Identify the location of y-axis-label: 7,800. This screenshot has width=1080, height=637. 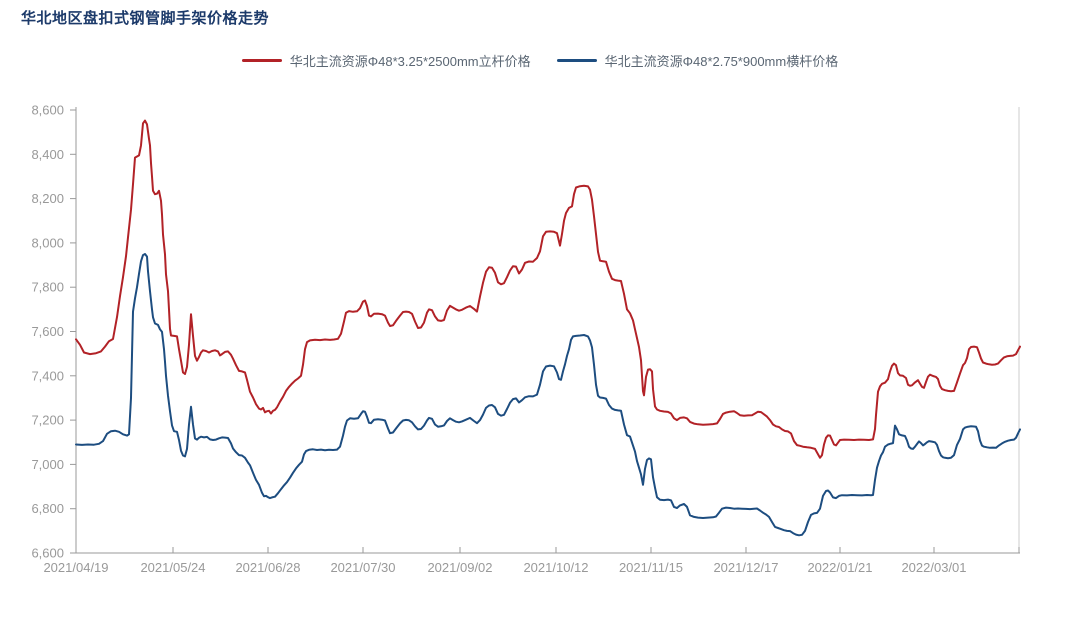
(47, 287).